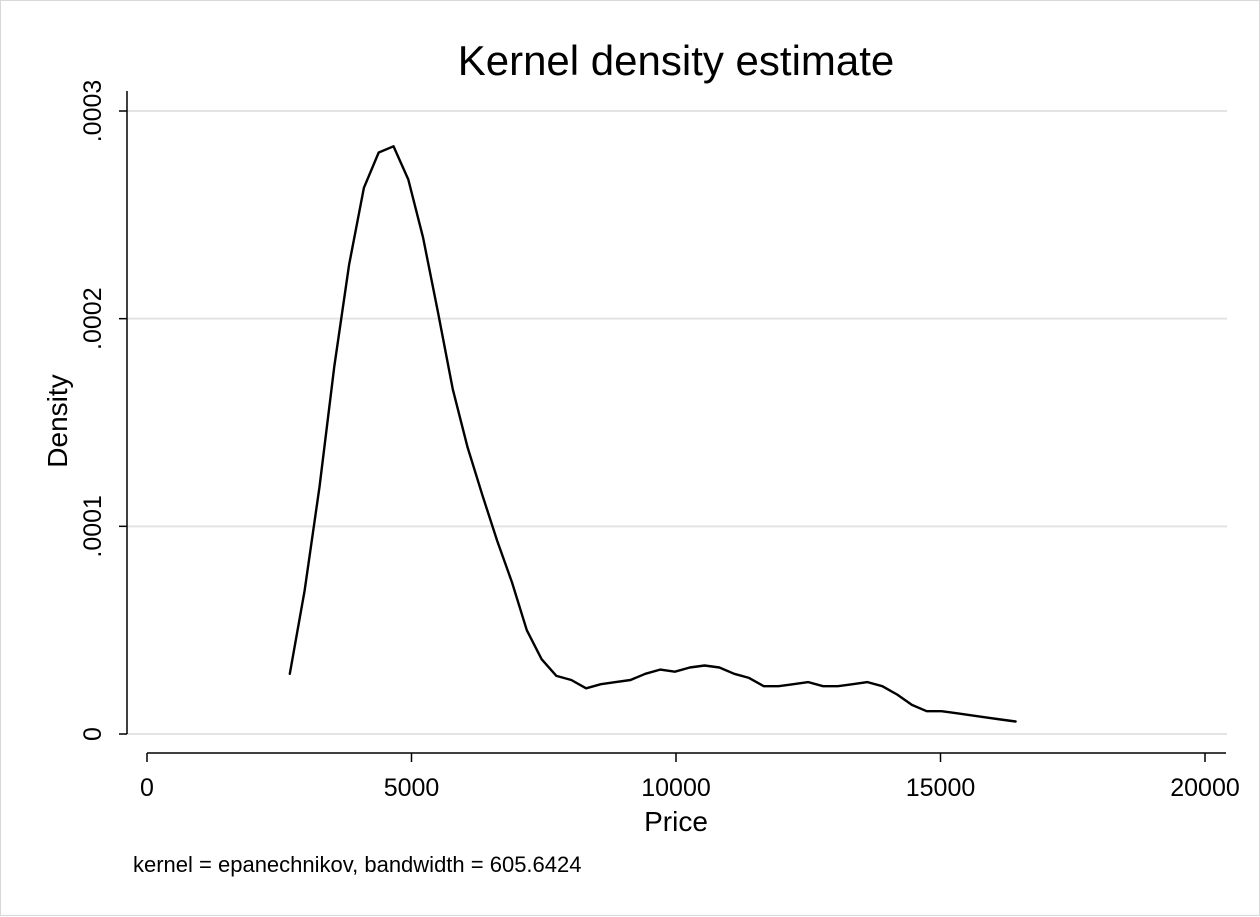 The height and width of the screenshot is (917, 1260). What do you see at coordinates (412, 788) in the screenshot?
I see `x-tick-label-1: 5000` at bounding box center [412, 788].